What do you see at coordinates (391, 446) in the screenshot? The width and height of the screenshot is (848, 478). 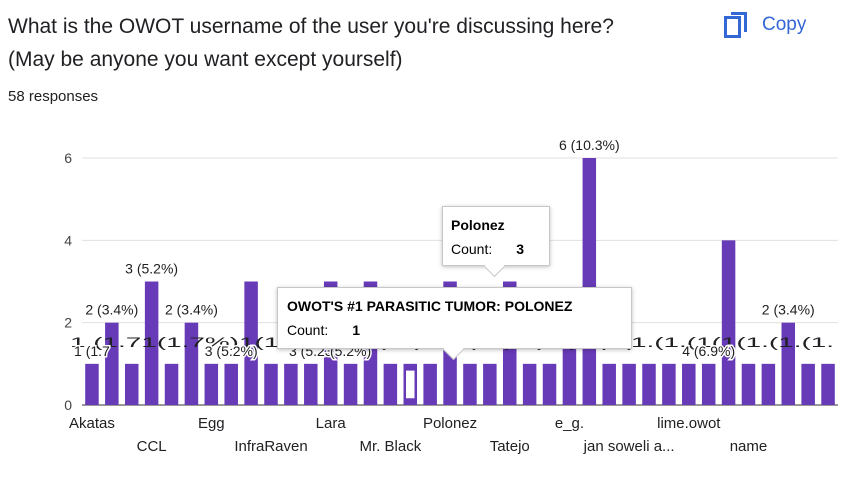 I see `x-tick-label: Mr. Black` at bounding box center [391, 446].